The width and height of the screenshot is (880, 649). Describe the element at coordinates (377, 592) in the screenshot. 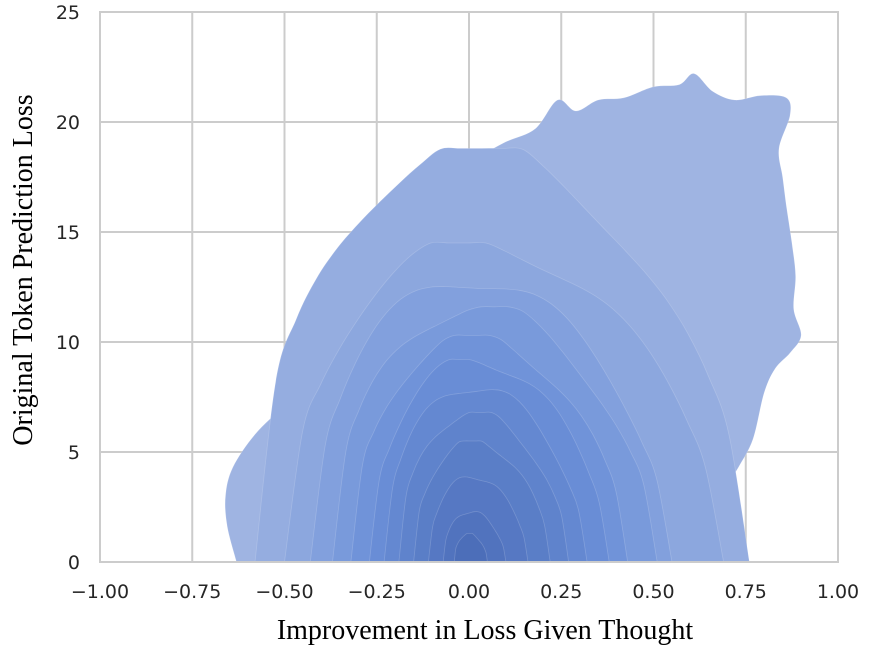

I see `x-tick-label: −0.25` at that location.